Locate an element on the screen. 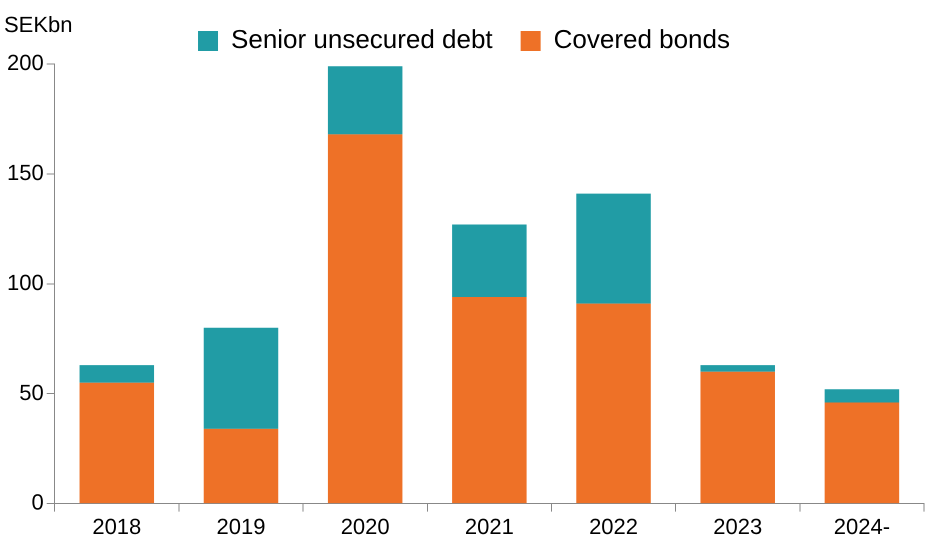 The width and height of the screenshot is (944, 550). y-tick-label: 50 is located at coordinates (31, 392).